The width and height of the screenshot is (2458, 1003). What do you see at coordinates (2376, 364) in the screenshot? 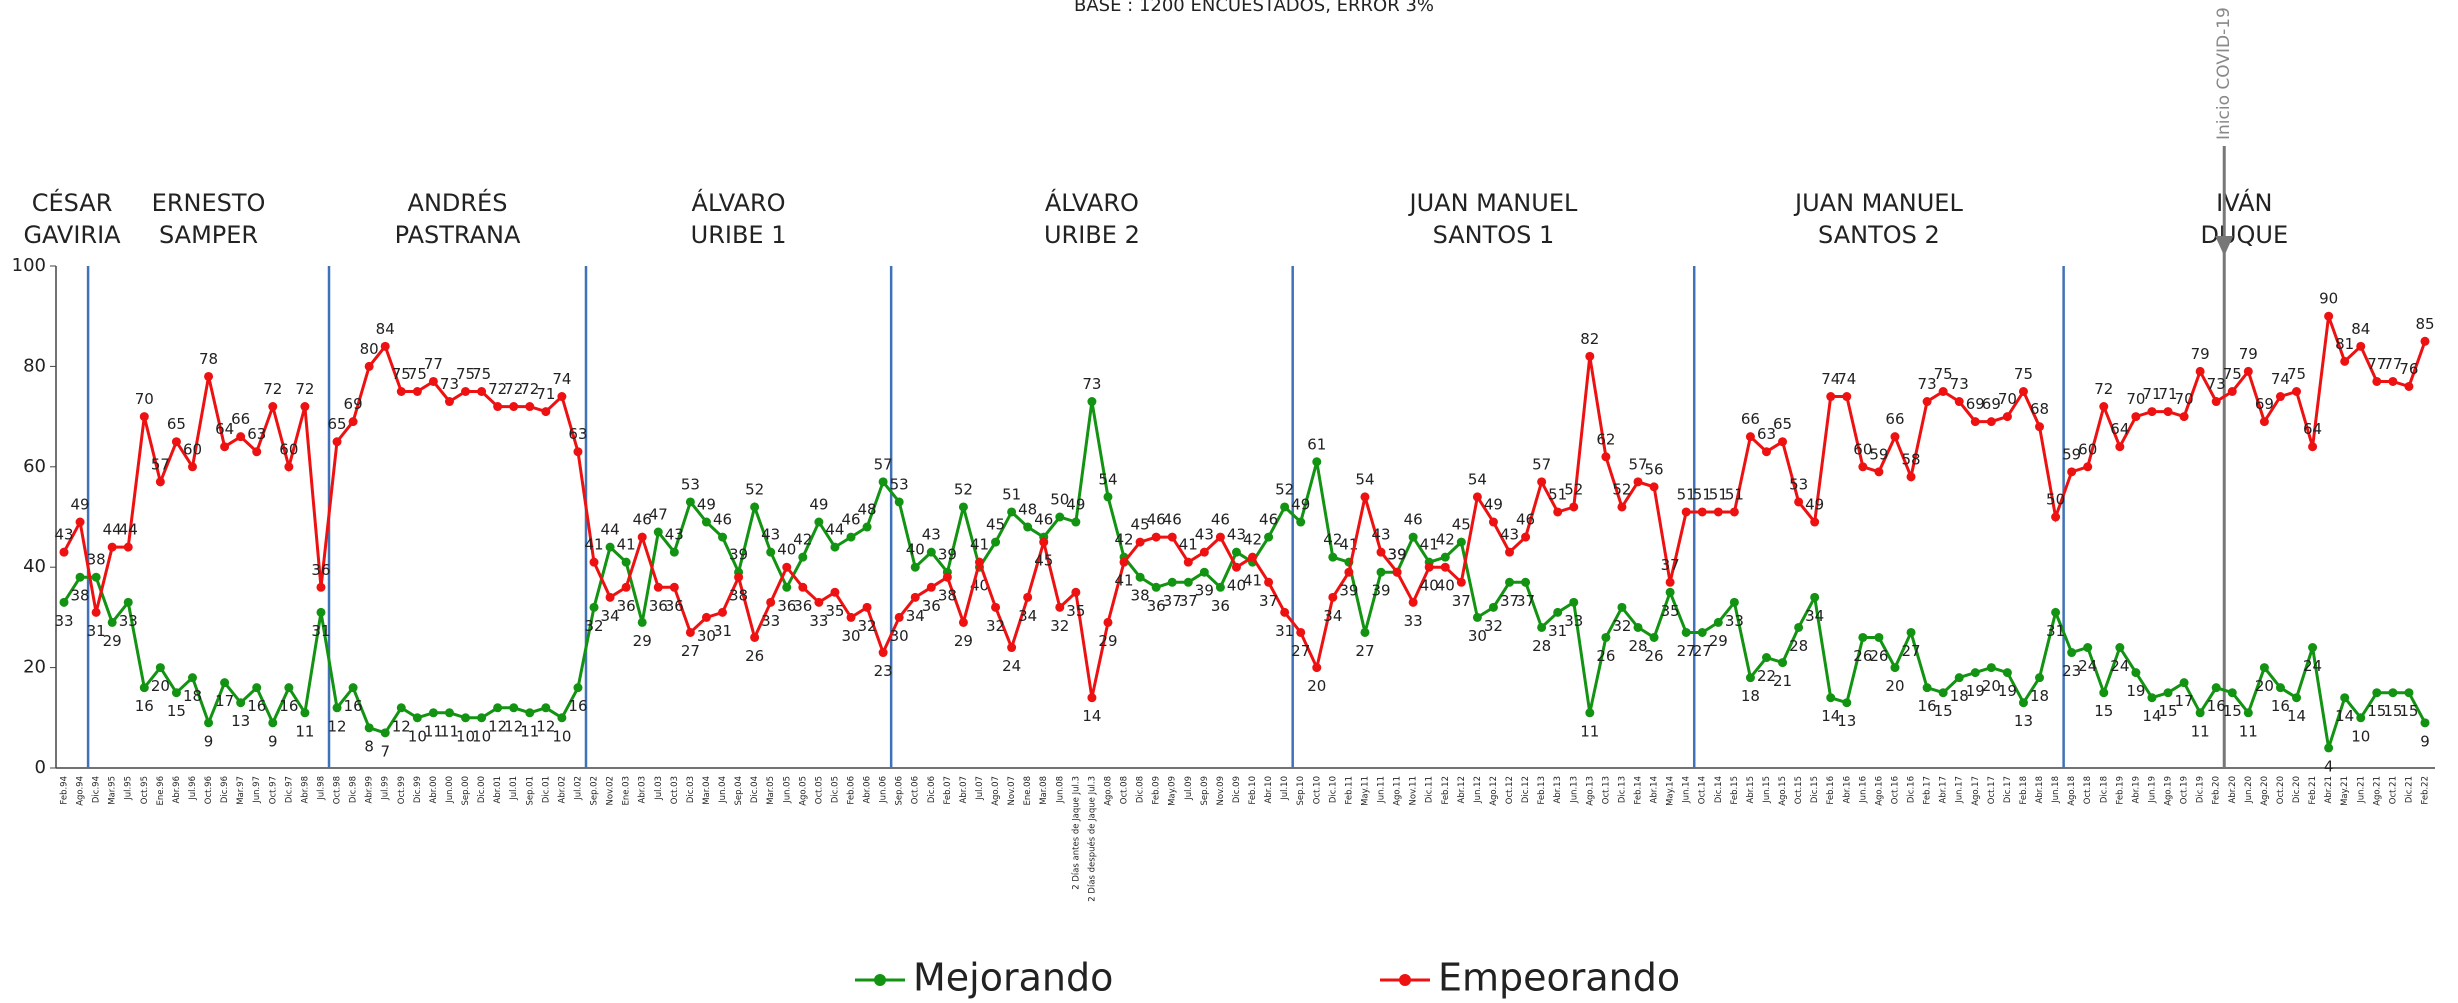
I see `data-label: 77` at bounding box center [2376, 364].